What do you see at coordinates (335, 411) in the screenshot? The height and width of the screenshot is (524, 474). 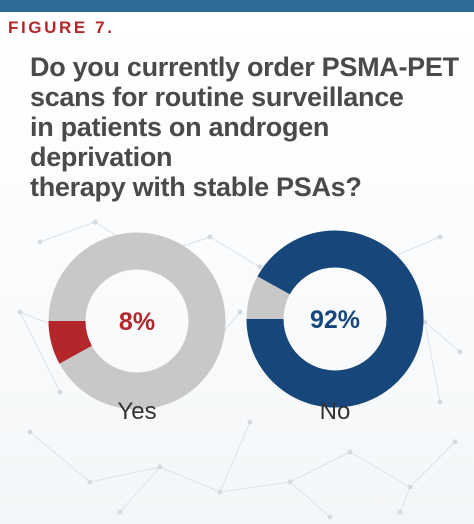 I see `category-label-no: No` at bounding box center [335, 411].